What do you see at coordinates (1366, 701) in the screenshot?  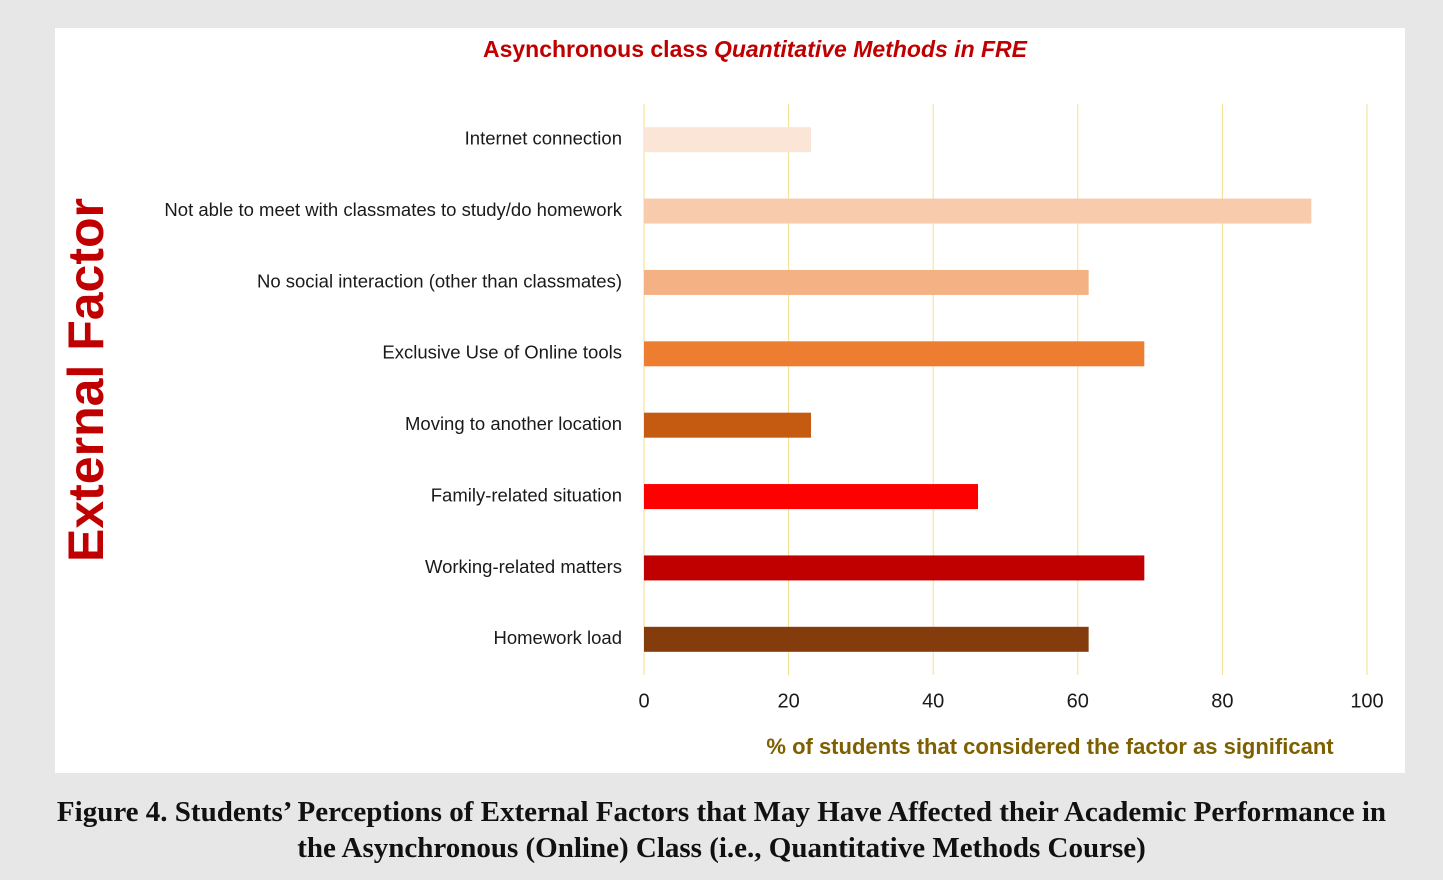 I see `x-tick-label: 100` at bounding box center [1366, 701].